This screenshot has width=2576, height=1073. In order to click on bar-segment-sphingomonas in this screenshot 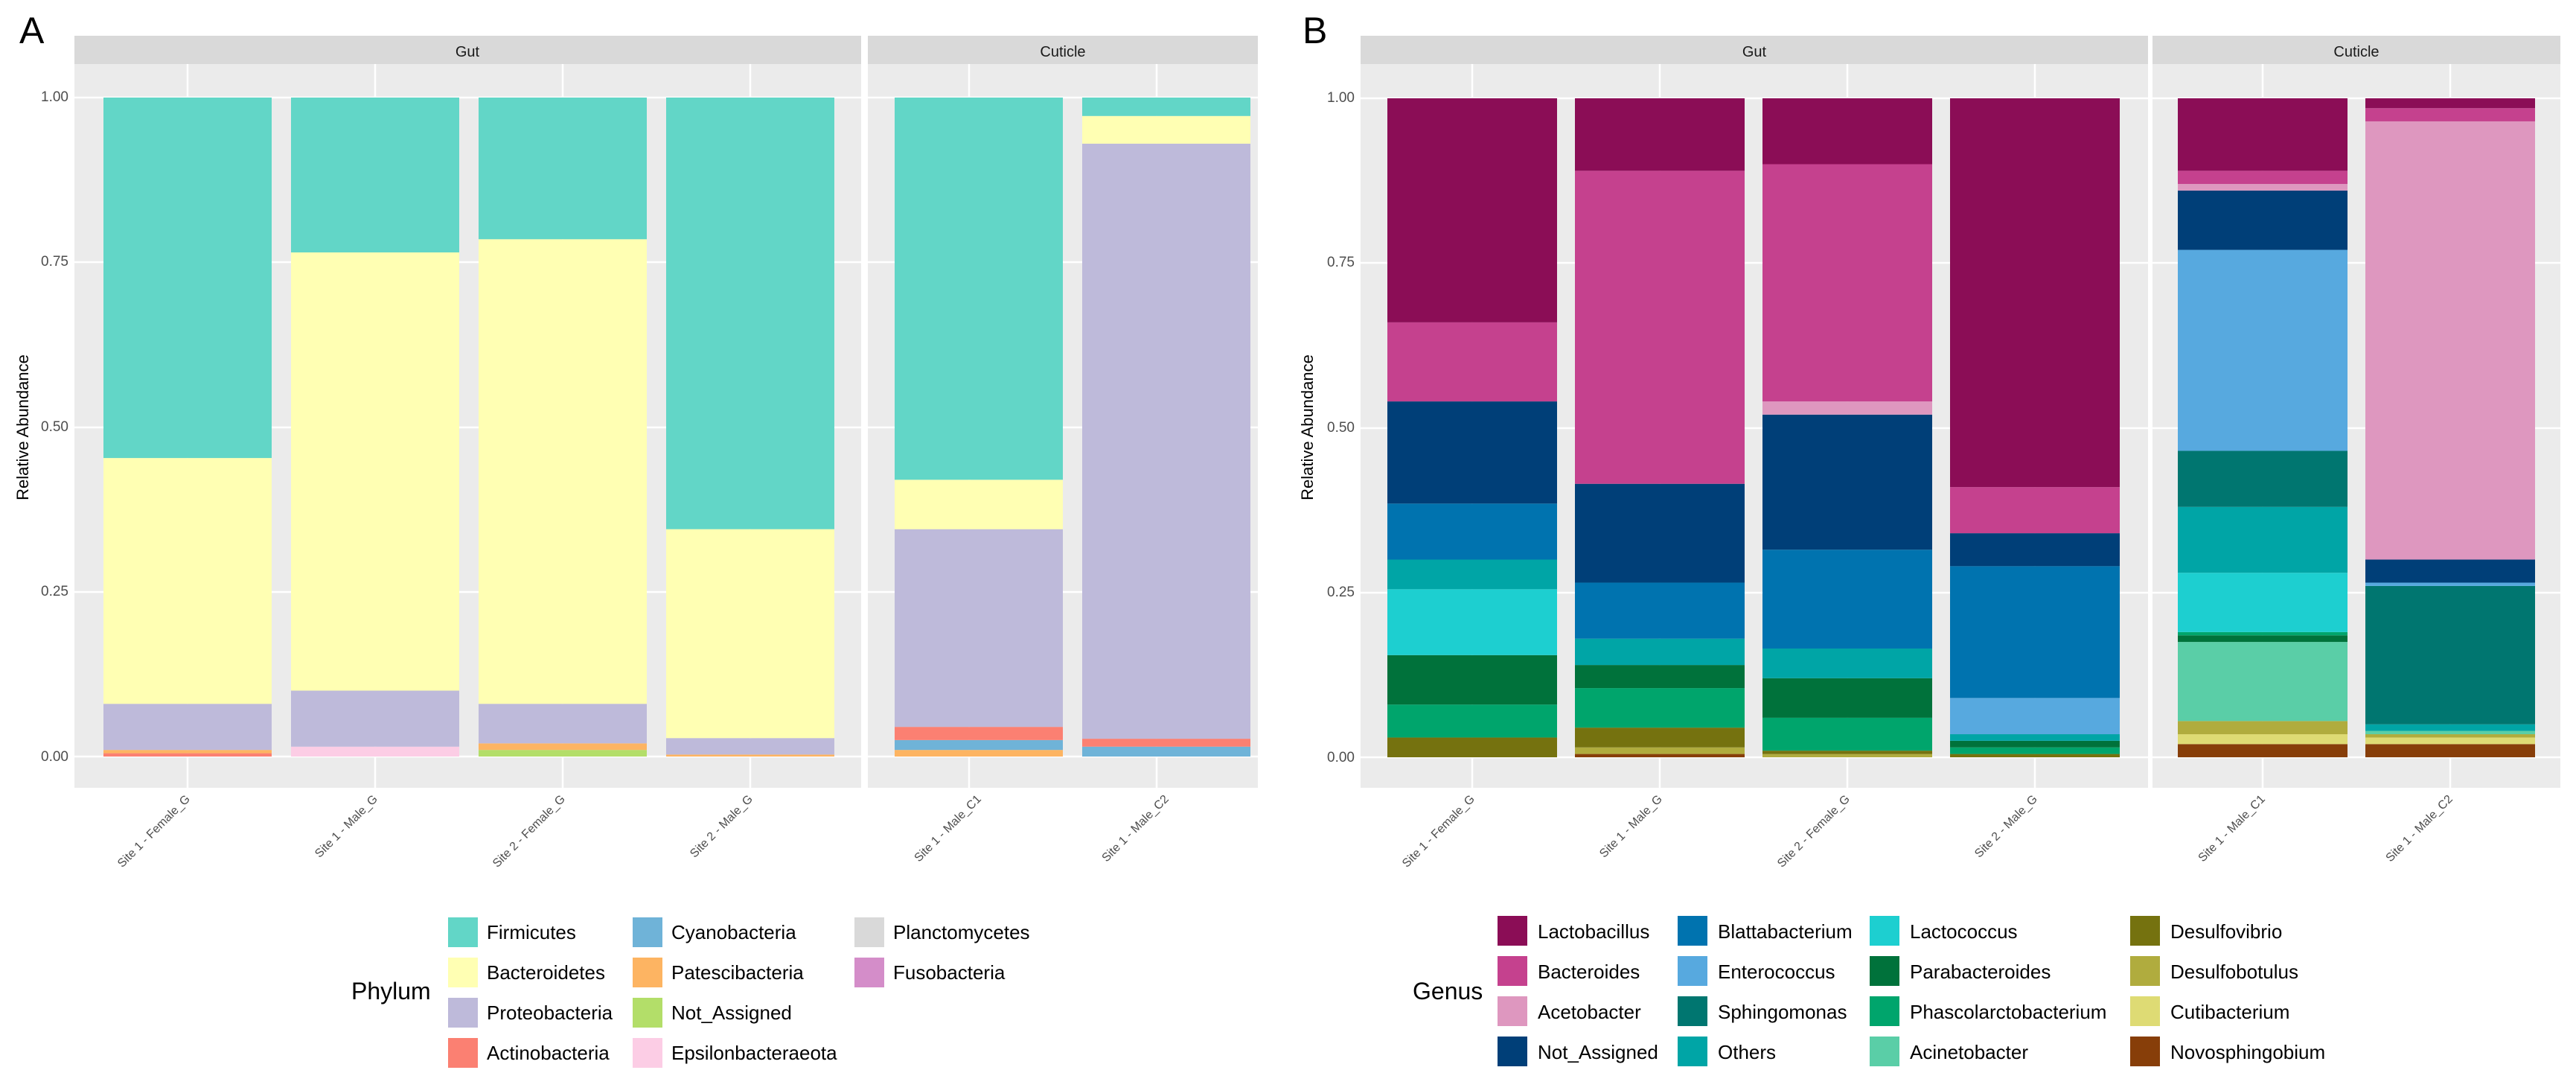, I will do `click(2263, 478)`.